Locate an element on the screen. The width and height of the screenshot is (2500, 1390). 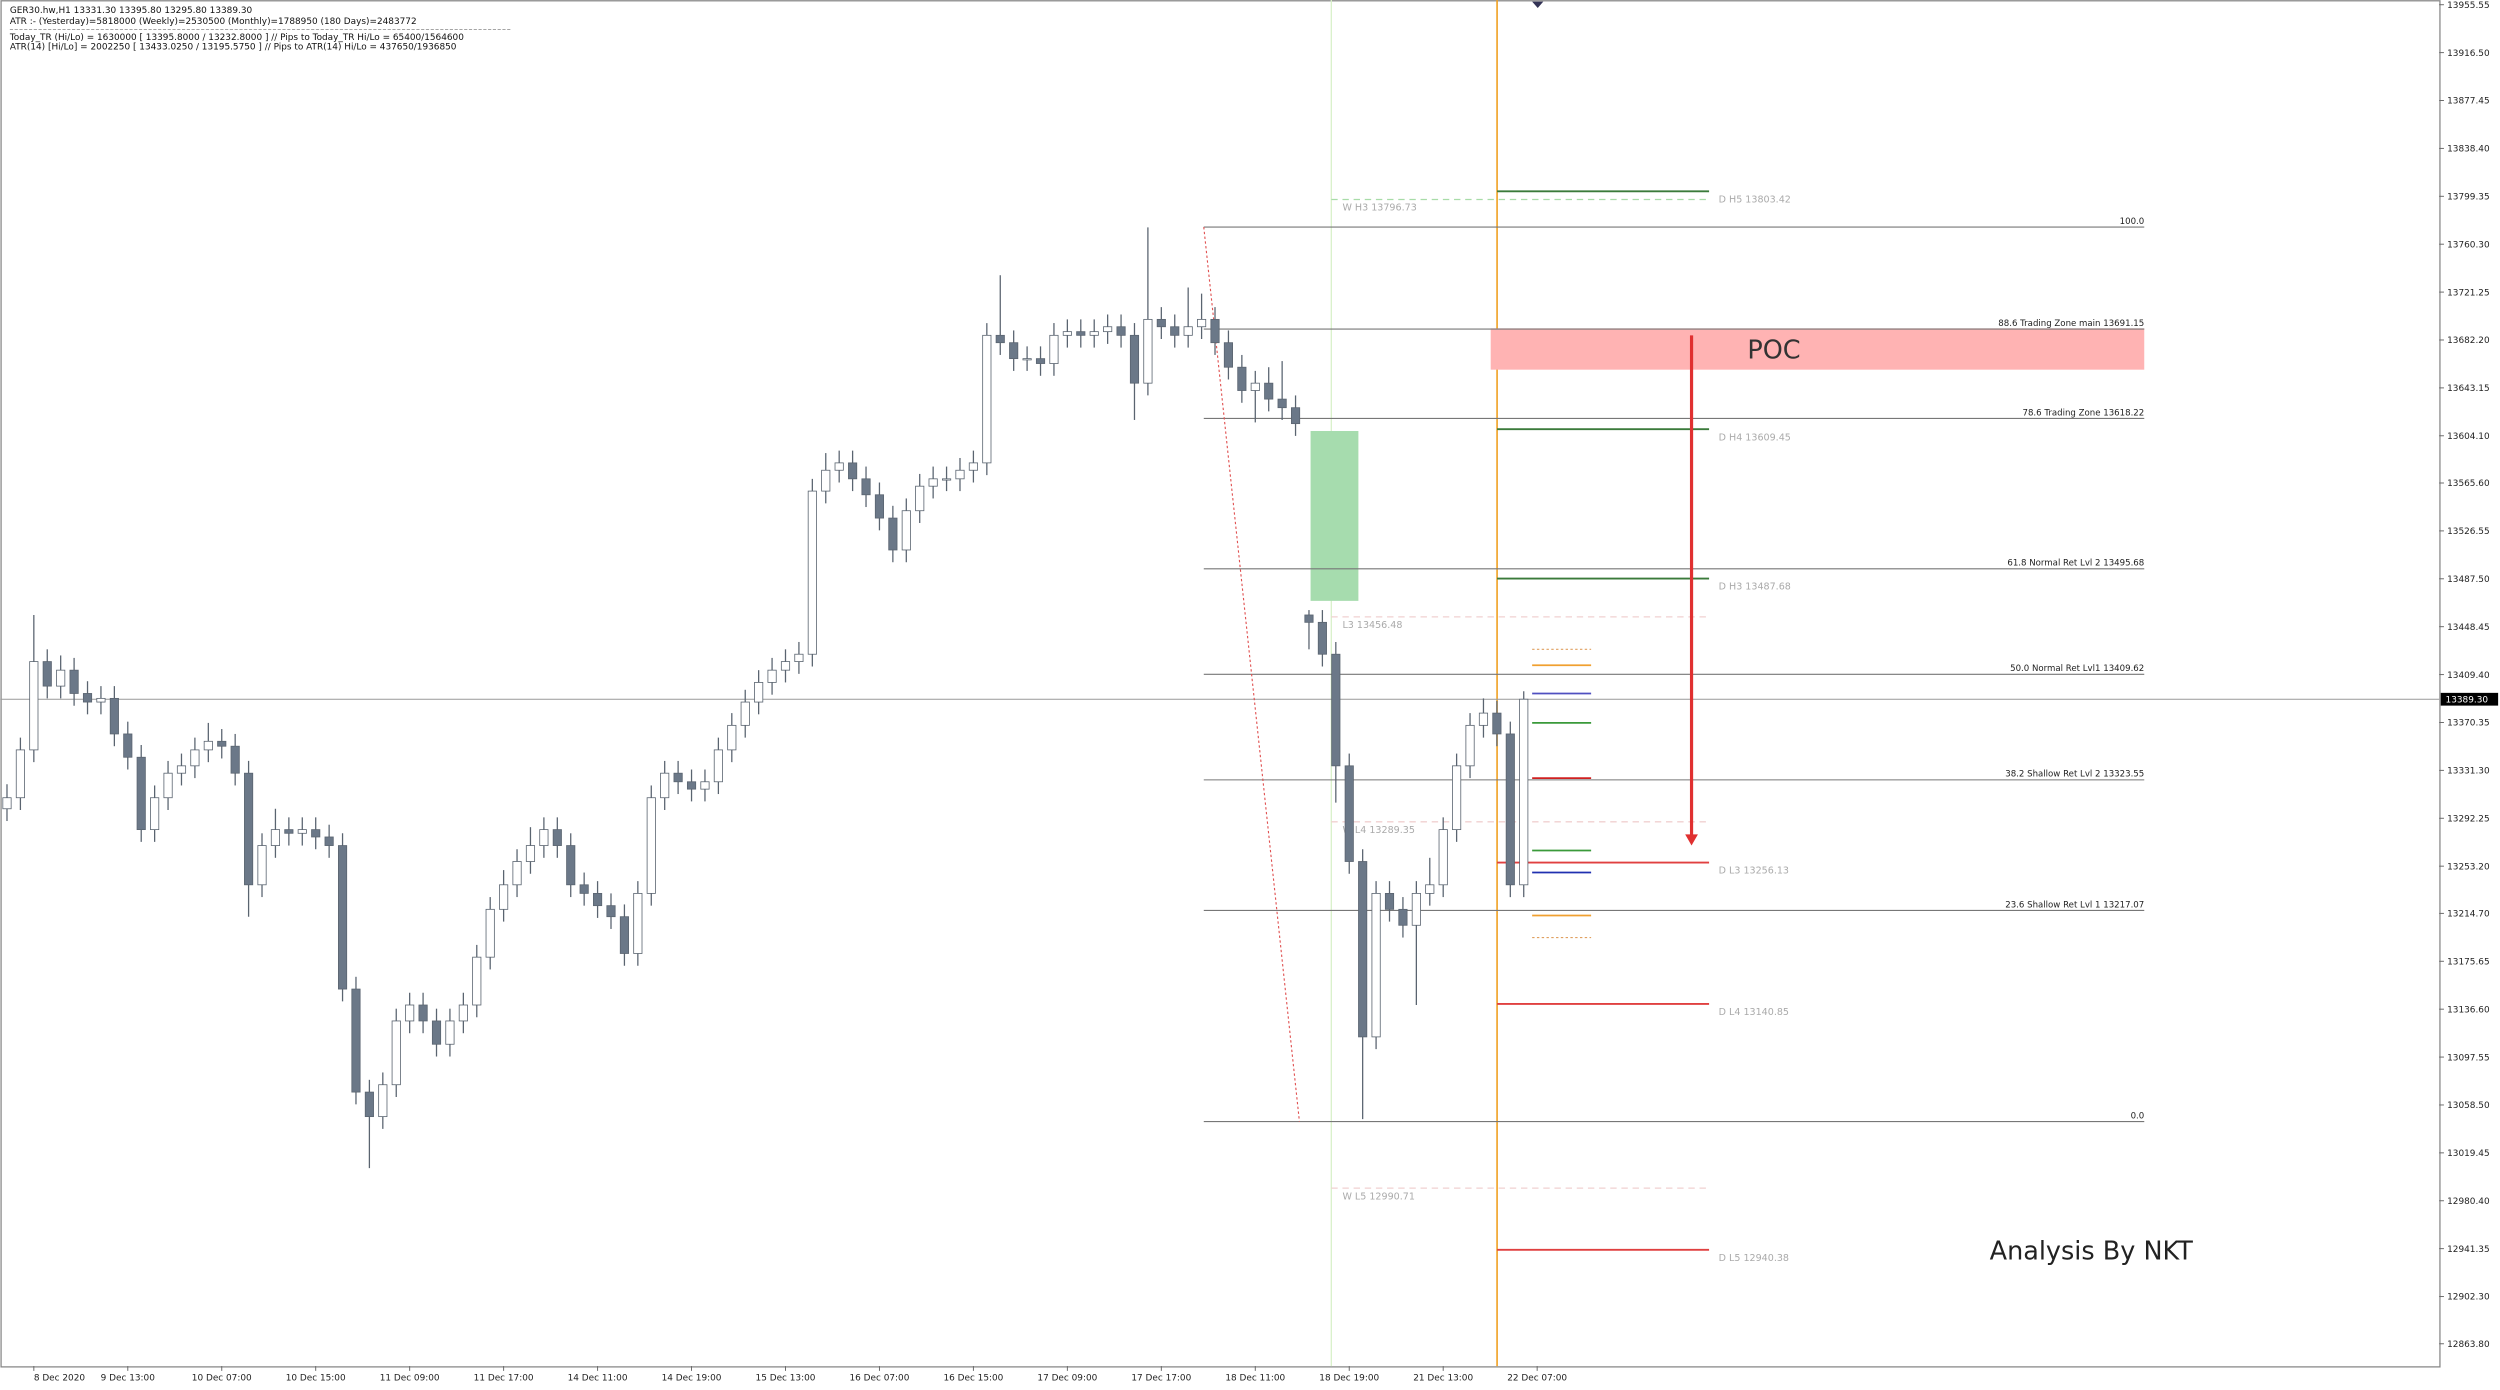
fib-label: 88.6 Trading Zone main 13691.15 is located at coordinates (2071, 324).